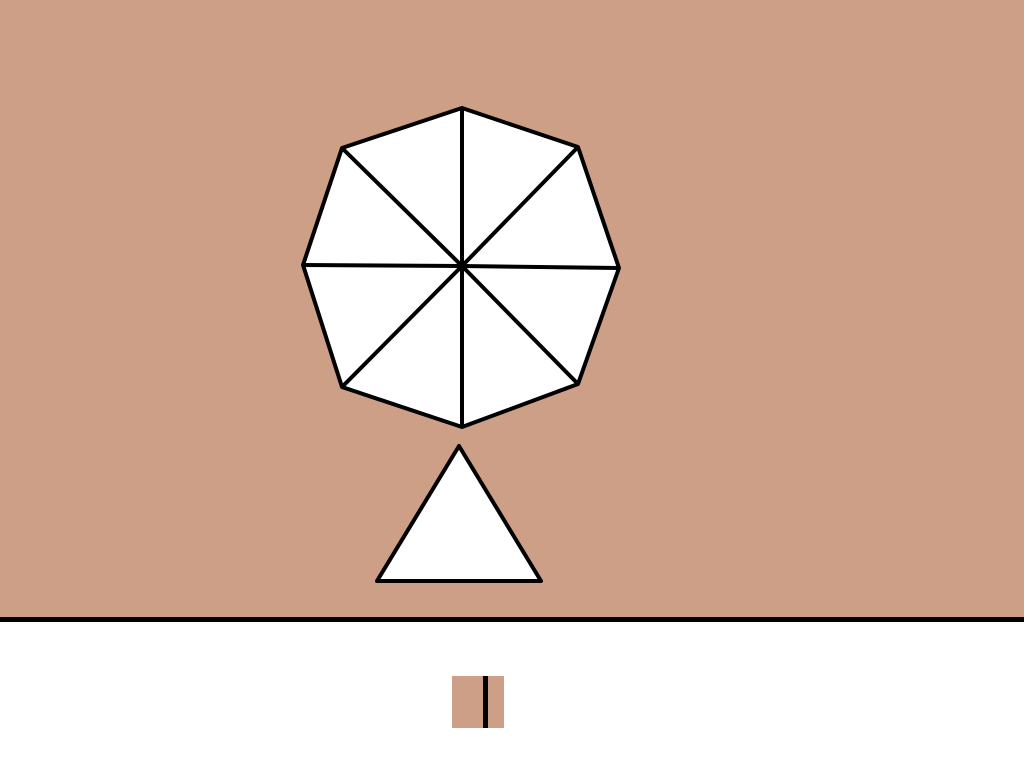 This screenshot has width=1024, height=768. Describe the element at coordinates (478, 702) in the screenshot. I see `color-swatch-button` at that location.